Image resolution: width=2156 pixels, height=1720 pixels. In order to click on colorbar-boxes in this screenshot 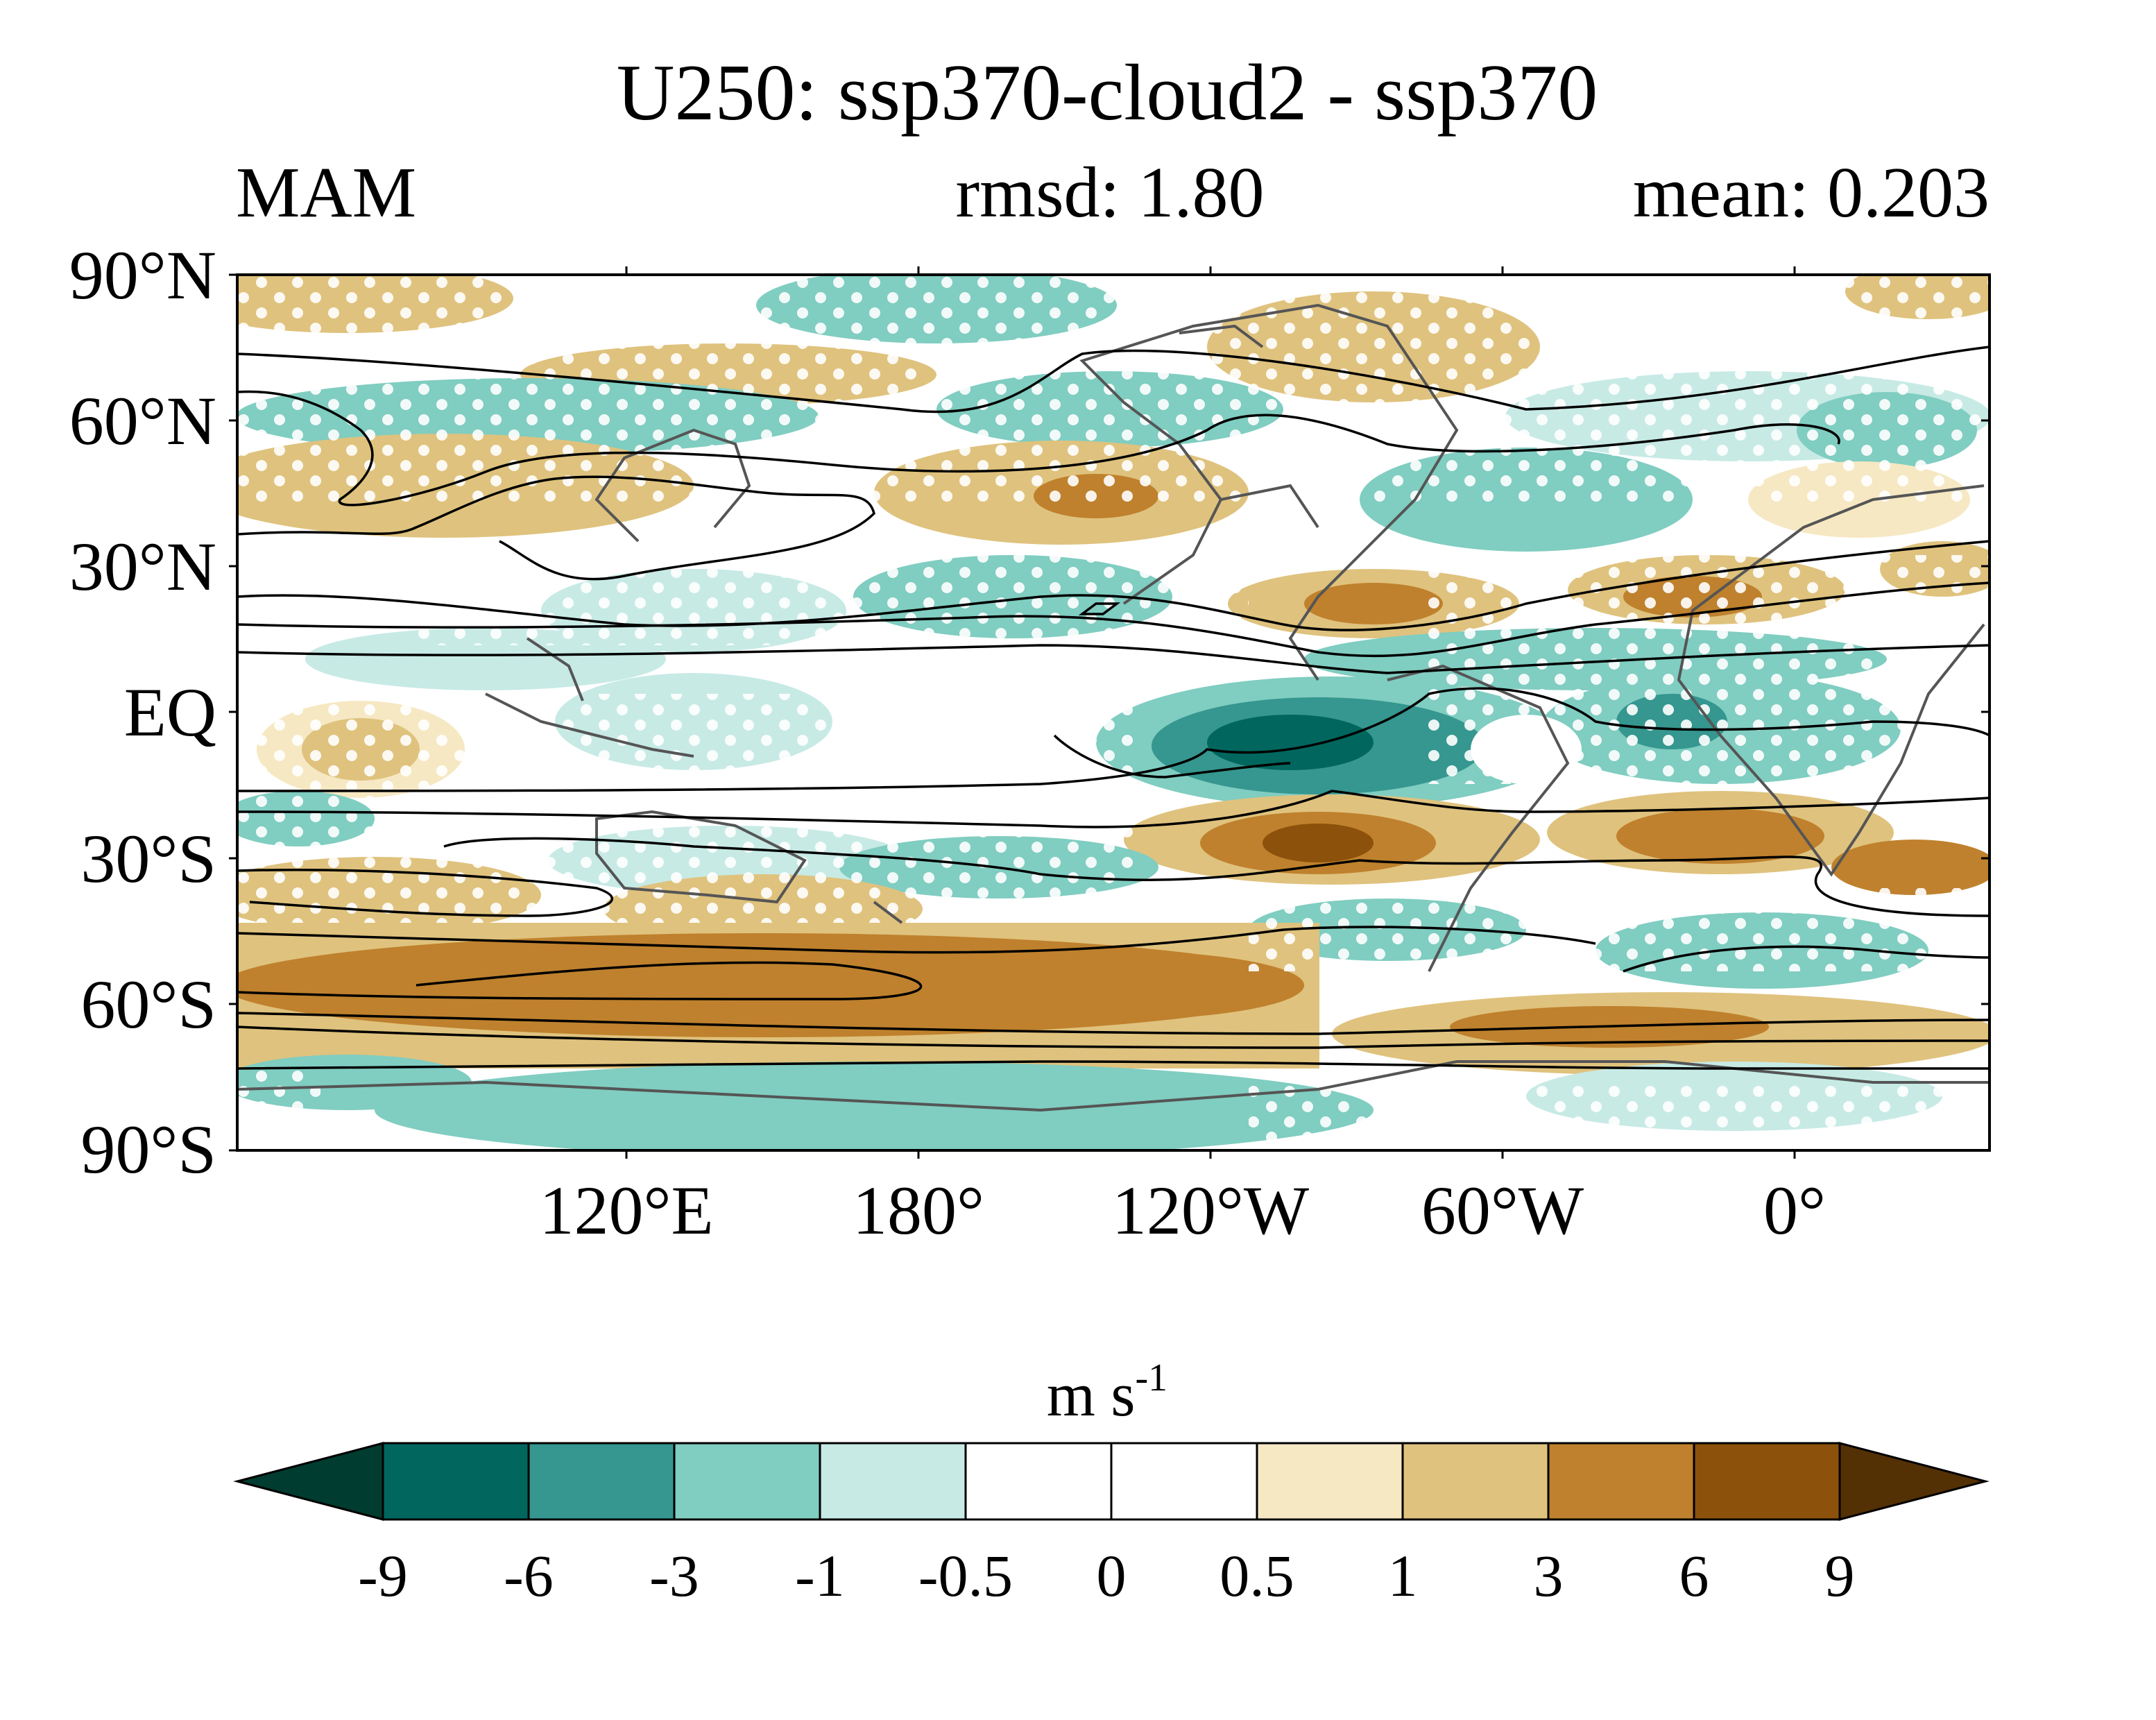, I will do `click(1111, 1481)`.